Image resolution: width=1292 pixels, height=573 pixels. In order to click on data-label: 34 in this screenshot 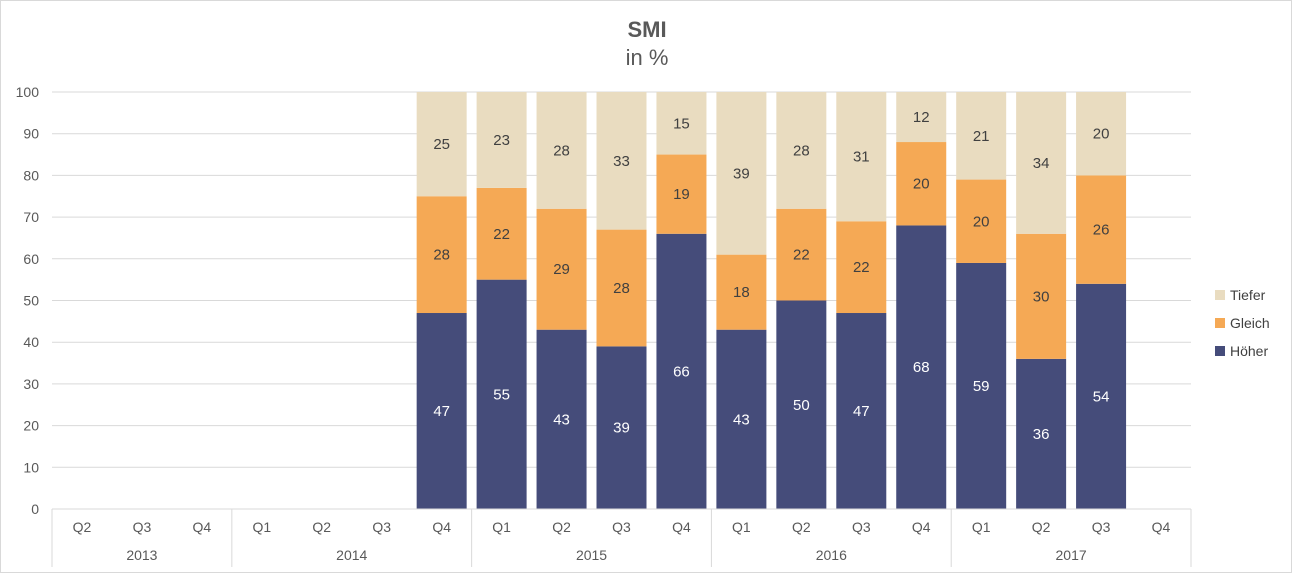, I will do `click(1041, 163)`.